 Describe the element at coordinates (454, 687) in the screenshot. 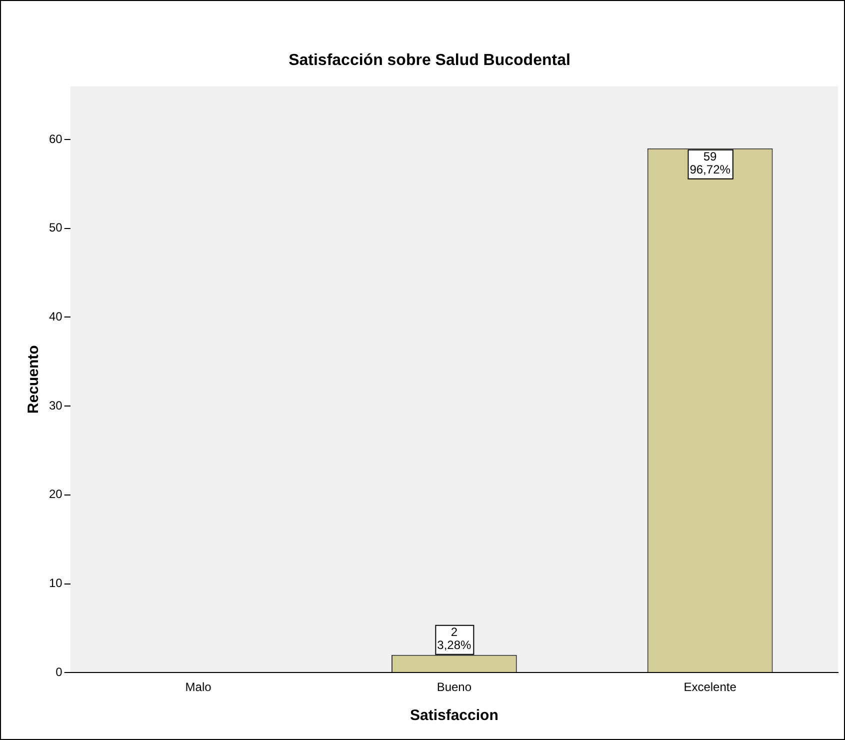

I see `x-tick-label: Bueno` at that location.